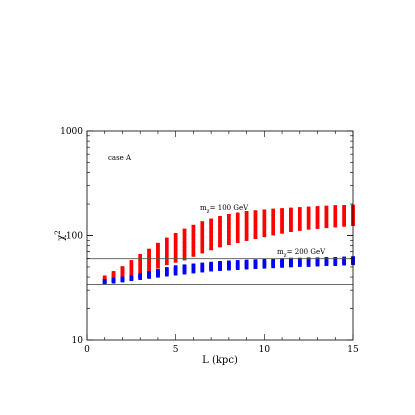 The image size is (415, 415). I want to click on reference-lines, so click(220, 271).